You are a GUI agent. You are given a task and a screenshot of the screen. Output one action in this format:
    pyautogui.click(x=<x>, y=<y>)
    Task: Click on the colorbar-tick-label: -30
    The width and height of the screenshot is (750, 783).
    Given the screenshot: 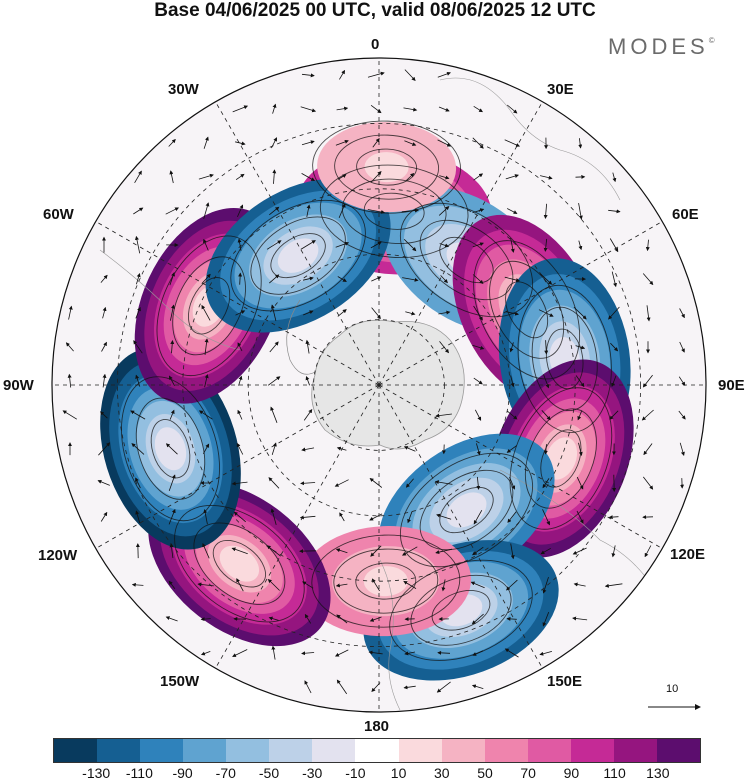 What is the action you would take?
    pyautogui.click(x=312, y=773)
    